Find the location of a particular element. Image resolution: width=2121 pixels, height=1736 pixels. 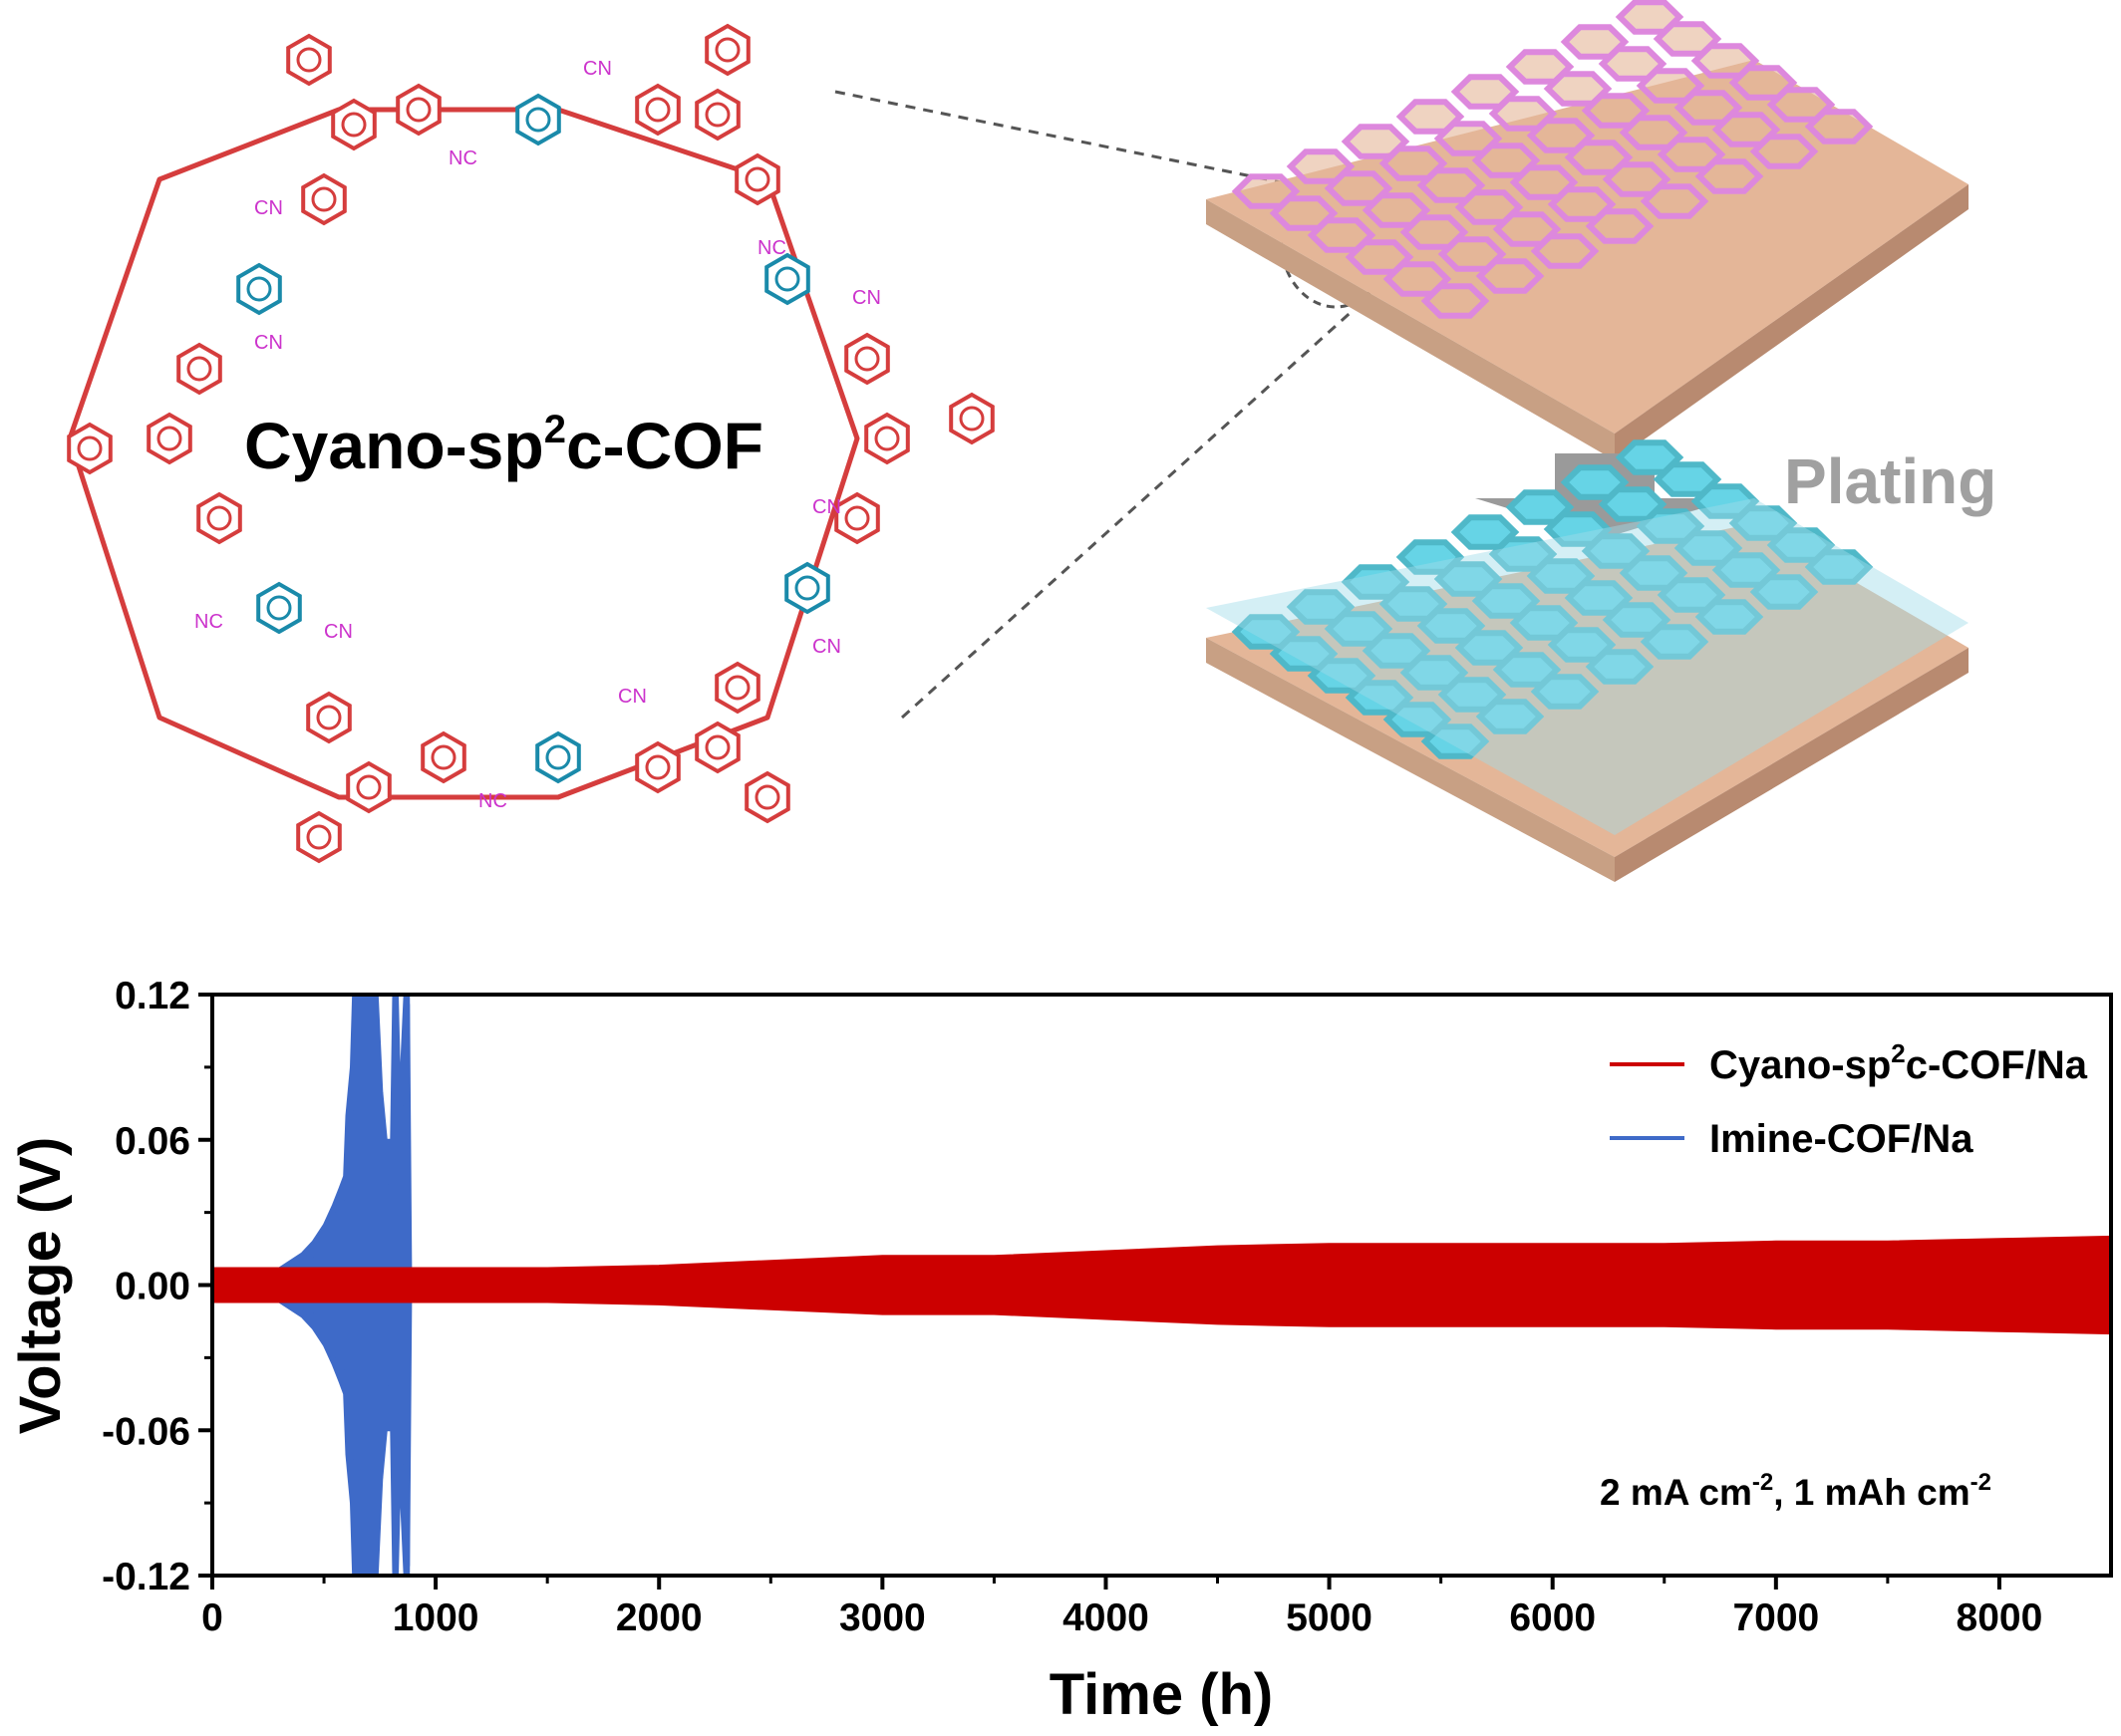

x-tick-label: 4000 is located at coordinates (1105, 1617).